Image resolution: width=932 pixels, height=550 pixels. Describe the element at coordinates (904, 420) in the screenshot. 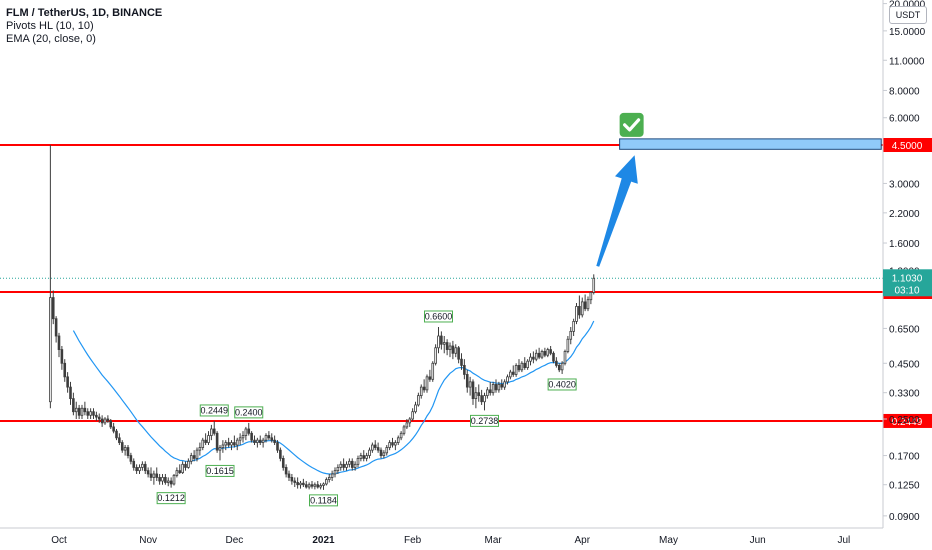

I see `price-tick-label: 0.2500` at that location.